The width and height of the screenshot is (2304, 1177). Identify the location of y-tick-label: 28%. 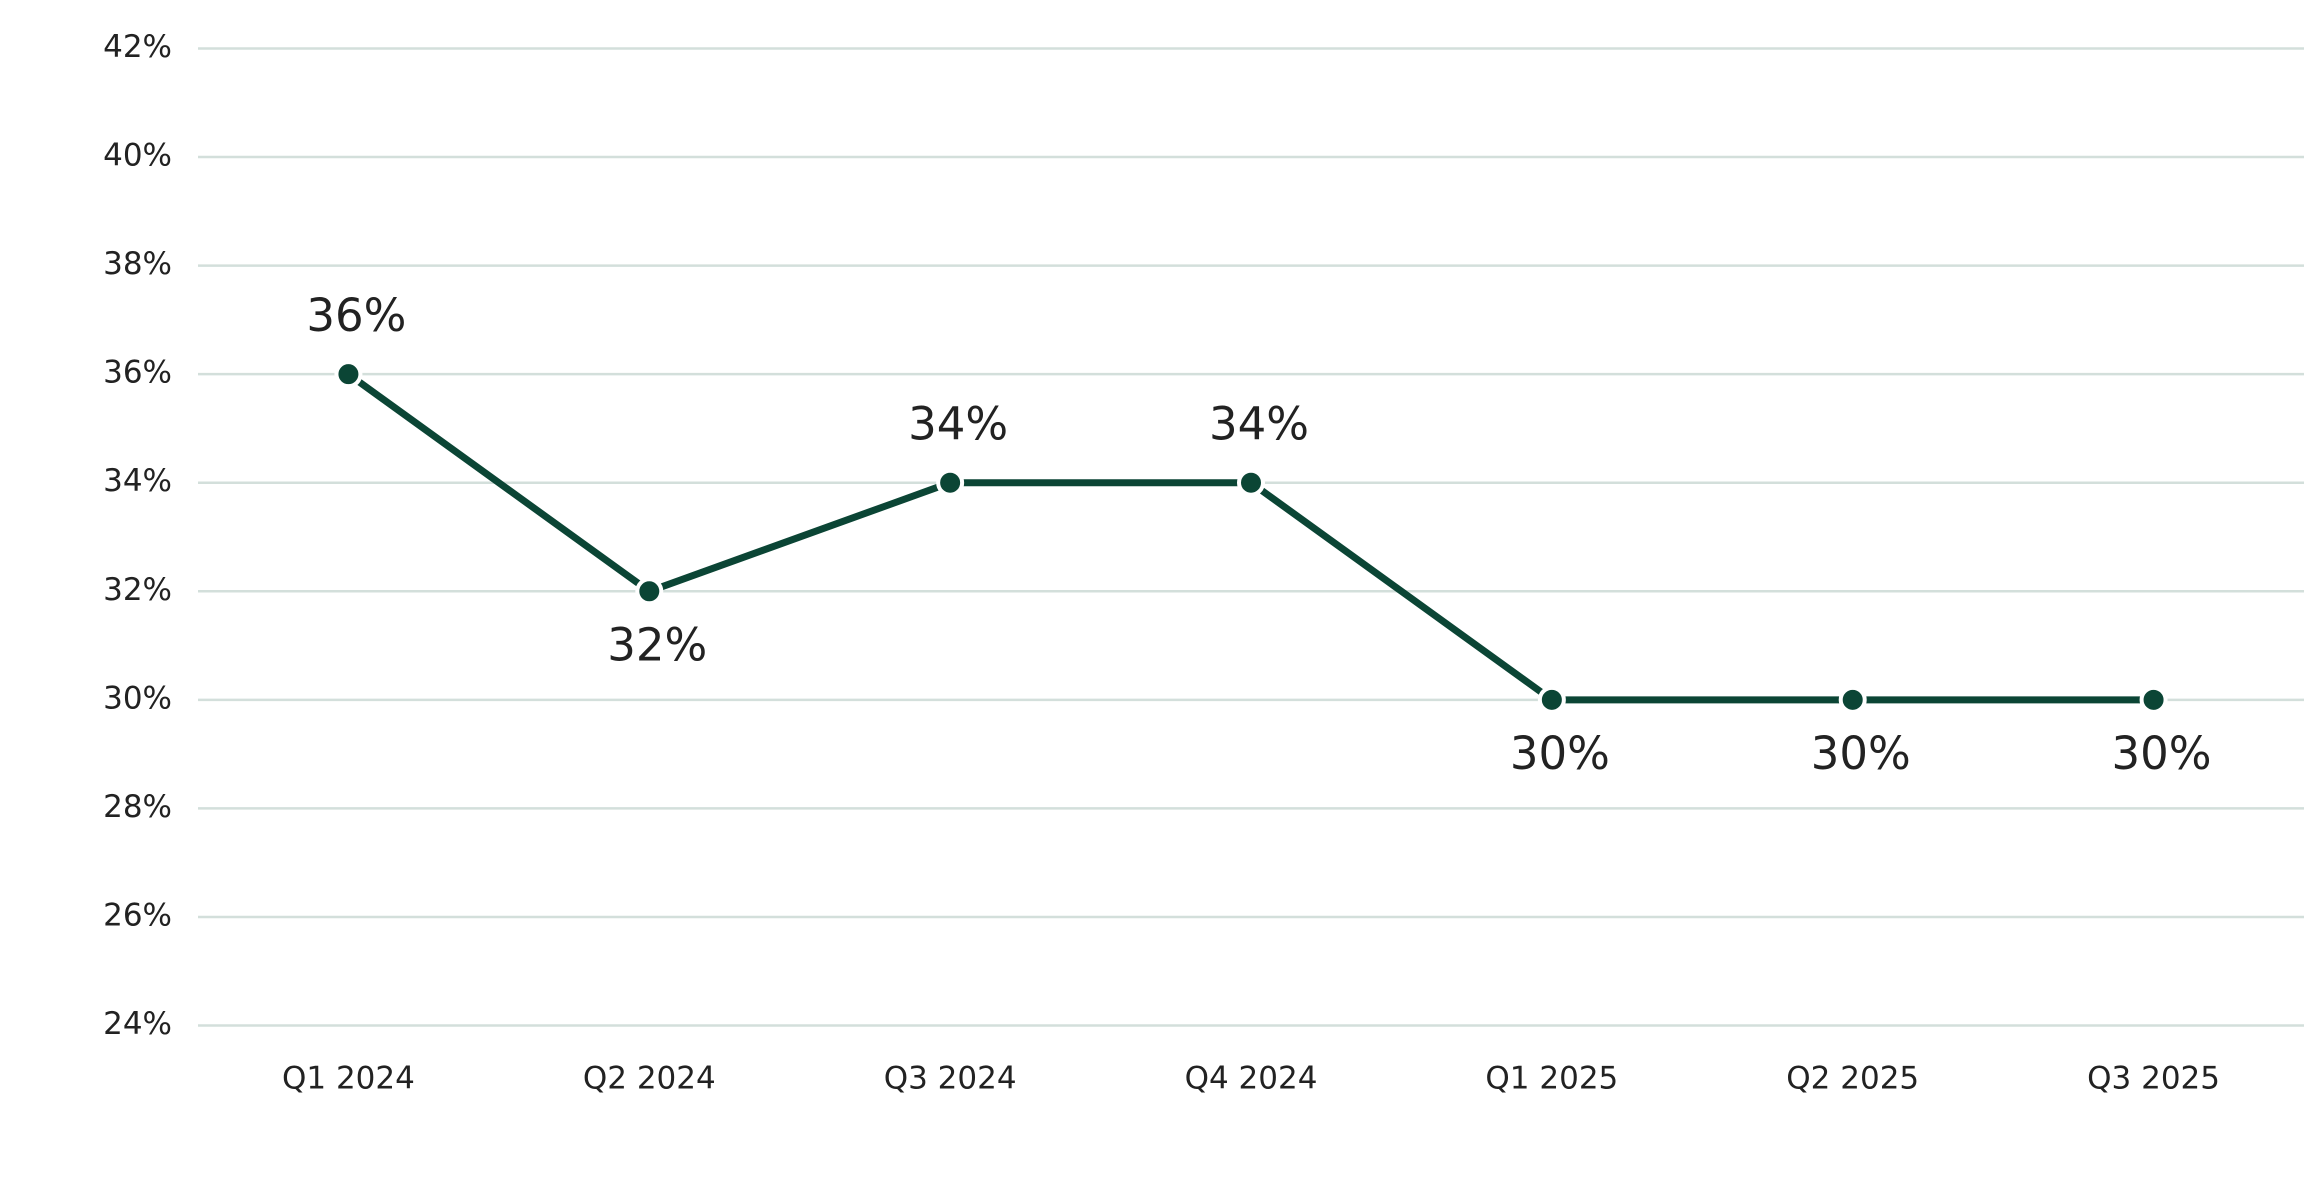
(137, 807).